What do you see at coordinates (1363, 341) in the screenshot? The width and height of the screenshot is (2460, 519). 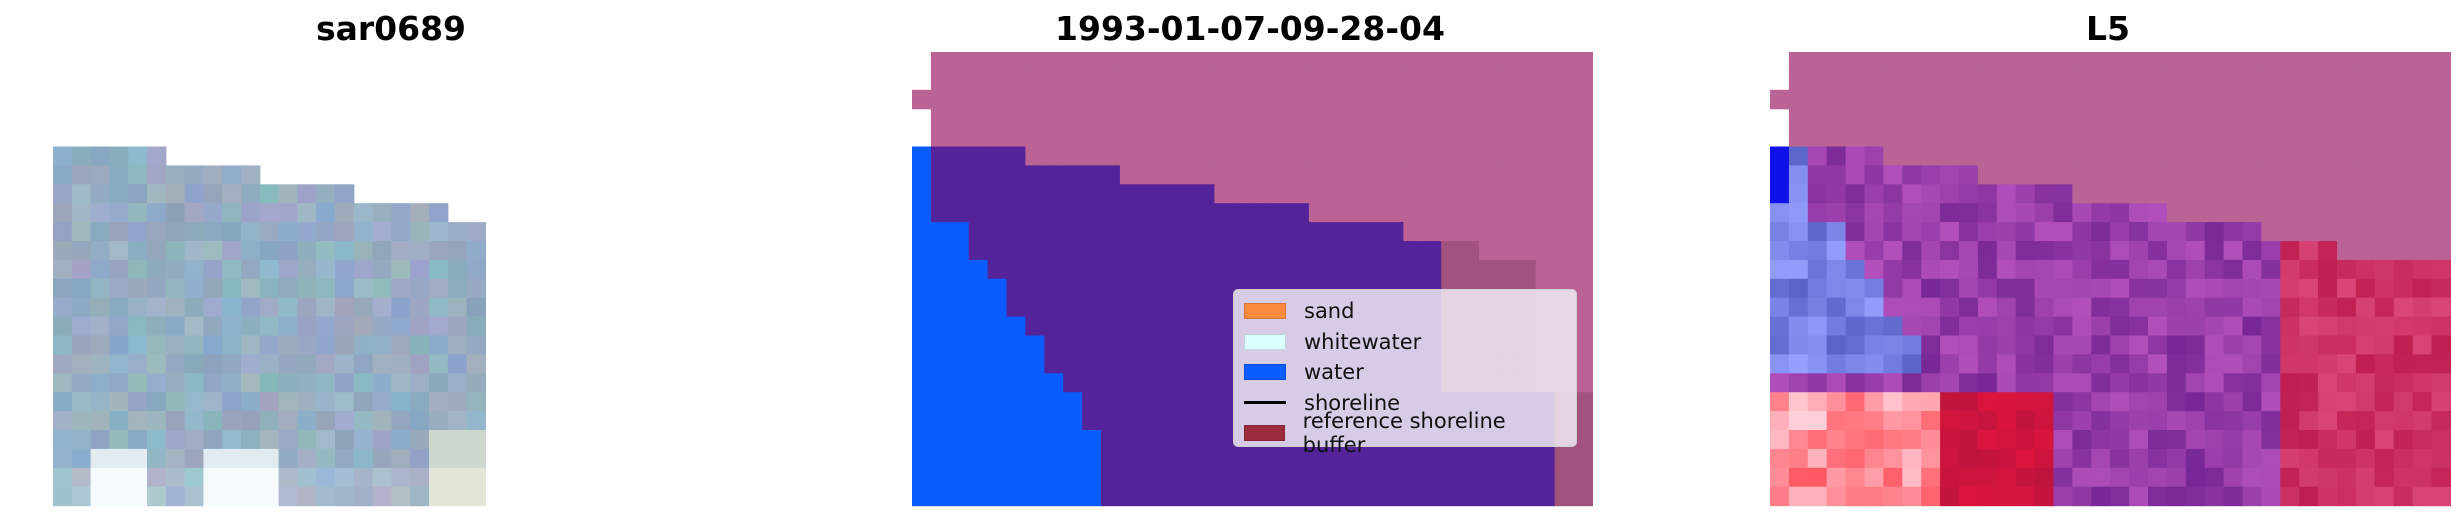 I see `legend-label: whitewater` at bounding box center [1363, 341].